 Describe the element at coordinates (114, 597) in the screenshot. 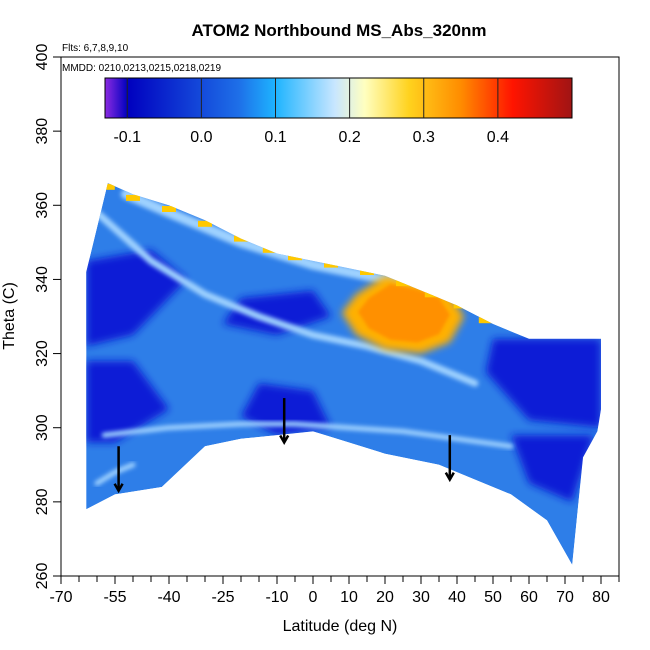

I see `x-tick-label: -55` at that location.